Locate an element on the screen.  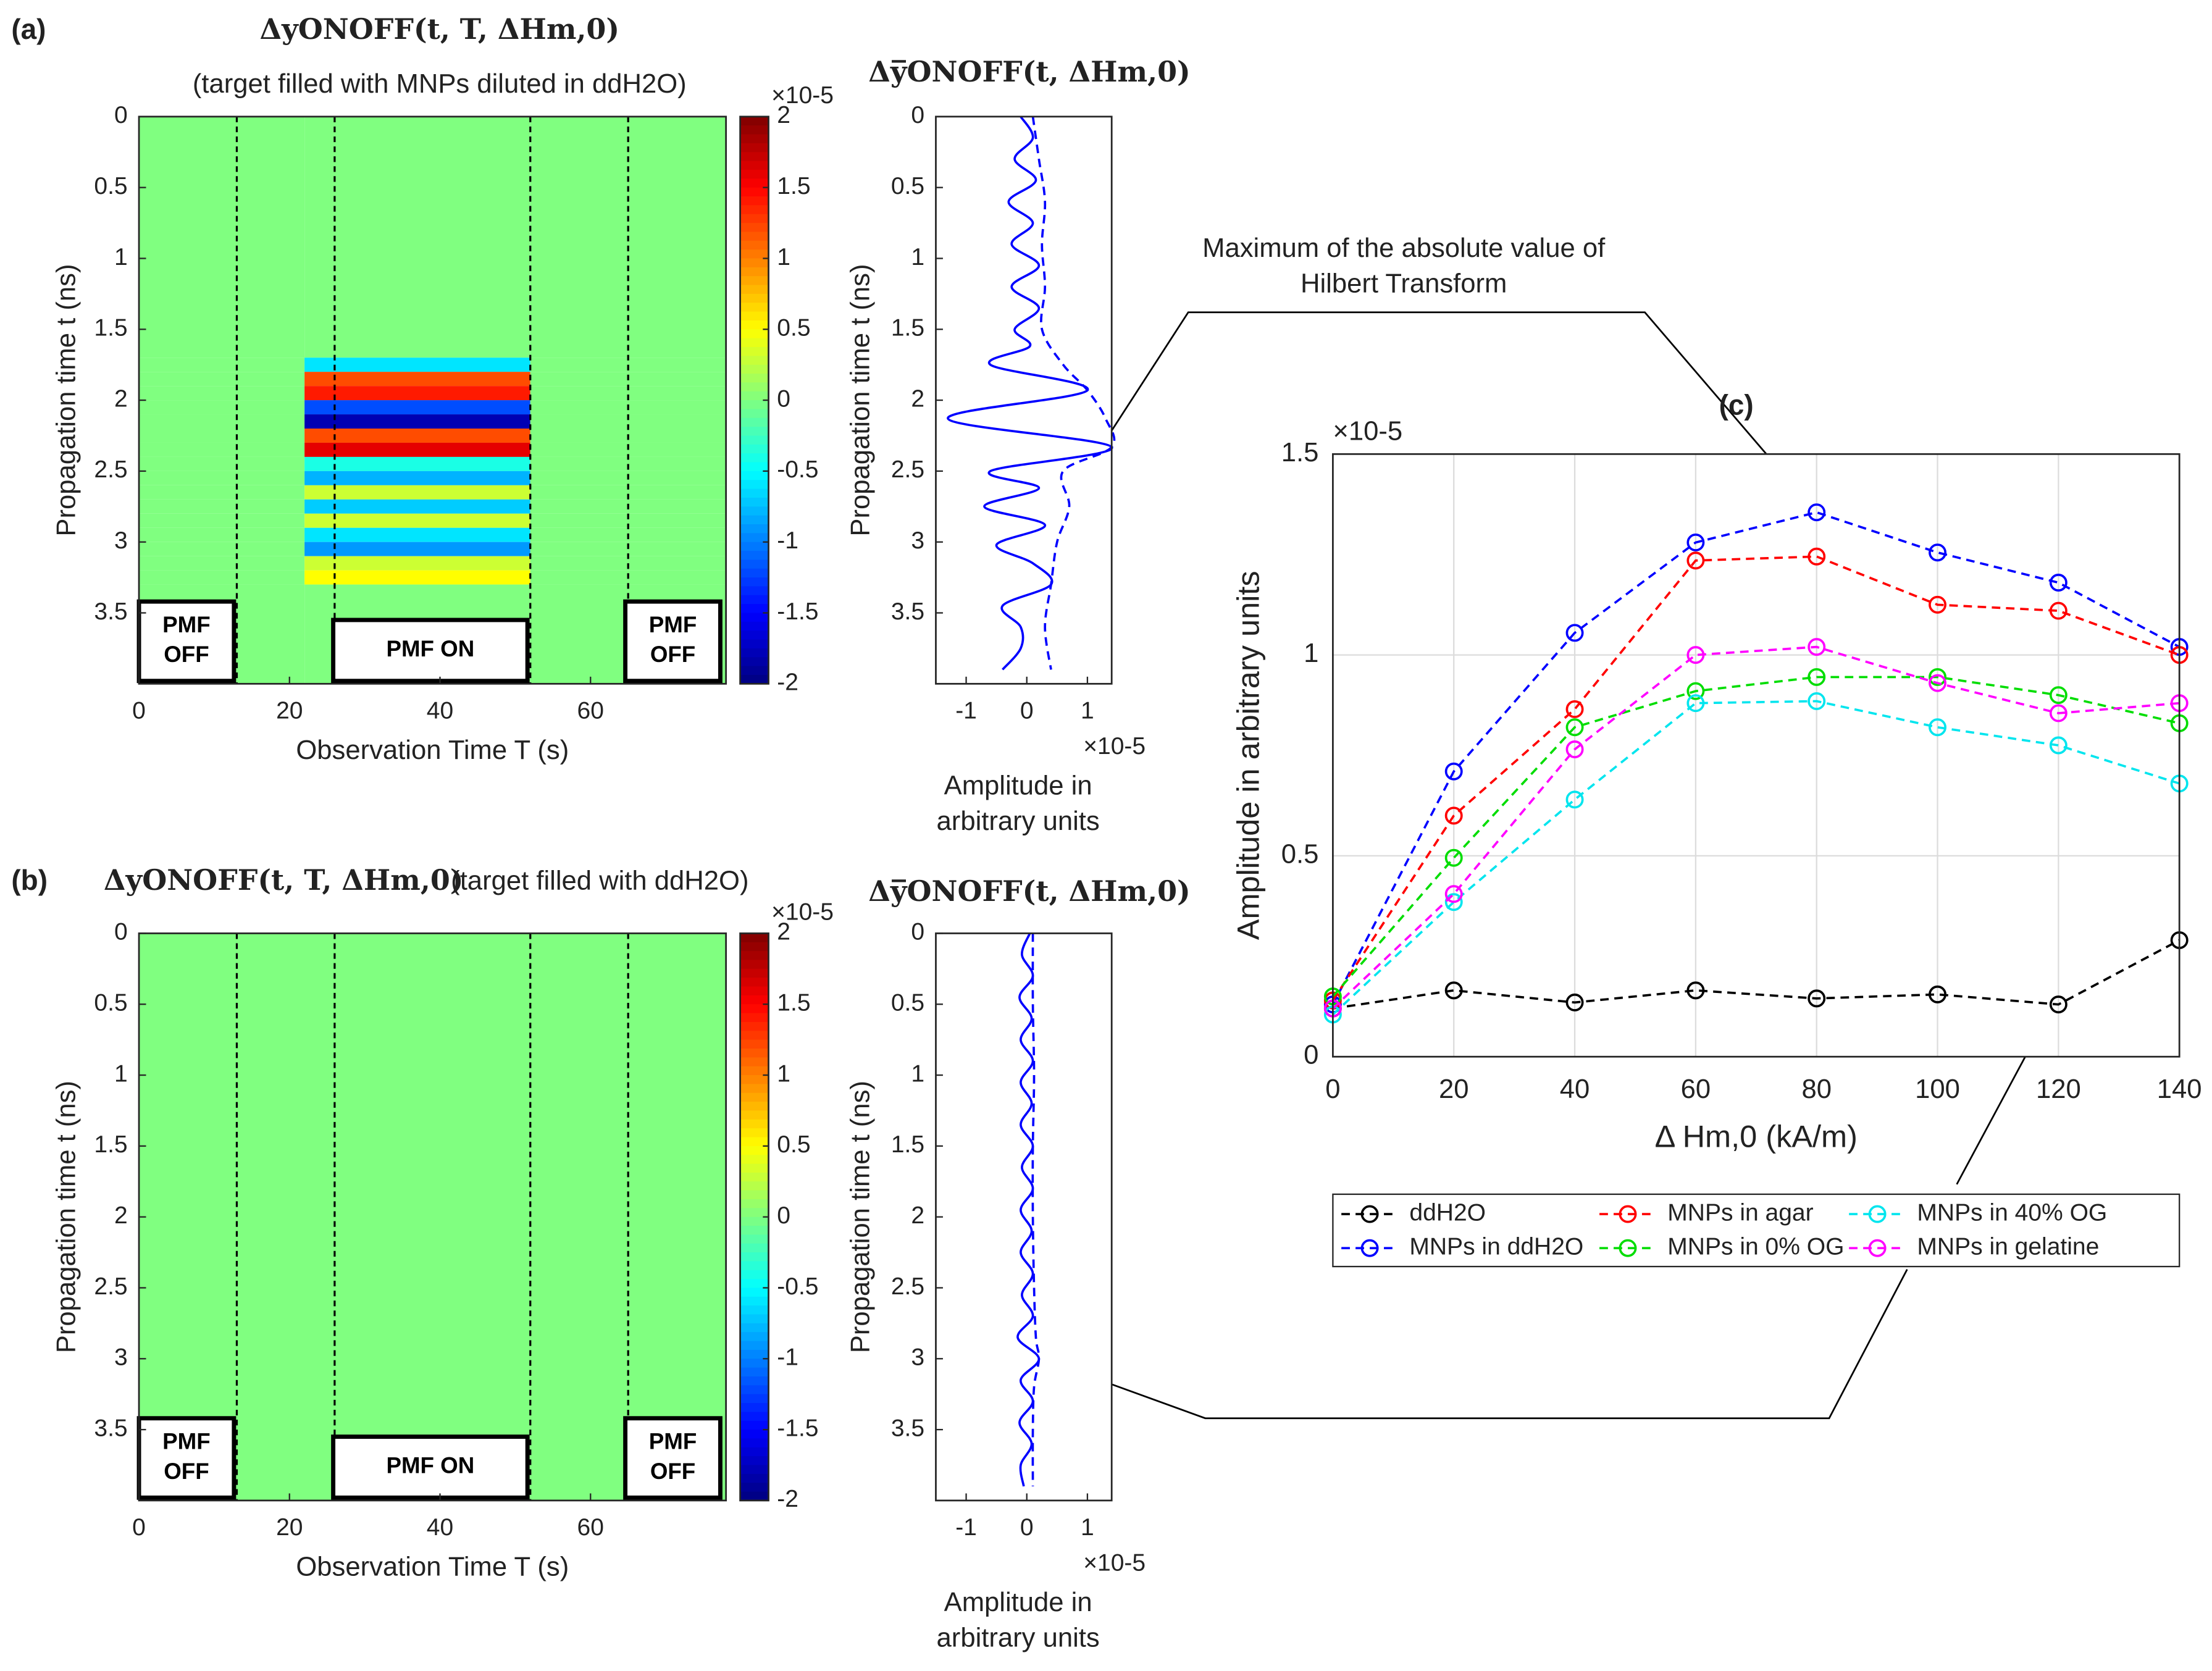
colorbar-tick-label: 1.5 is located at coordinates (793, 1003).